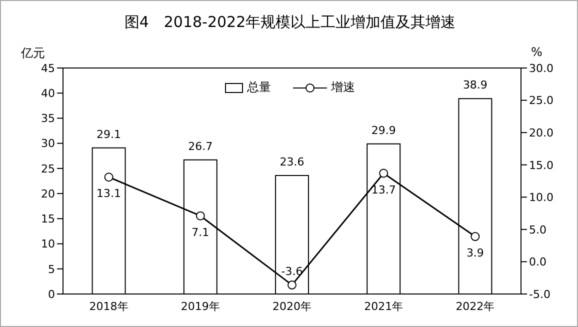 The width and height of the screenshot is (578, 327). What do you see at coordinates (384, 306) in the screenshot?
I see `x-tick-label: 2021年` at bounding box center [384, 306].